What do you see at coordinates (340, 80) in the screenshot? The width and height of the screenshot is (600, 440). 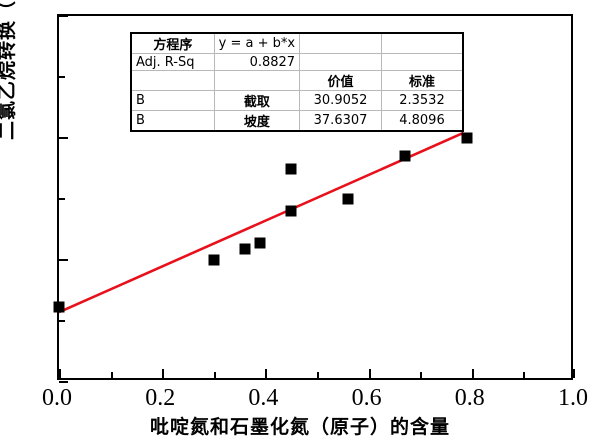 I see `fit-results-cell: 价值` at bounding box center [340, 80].